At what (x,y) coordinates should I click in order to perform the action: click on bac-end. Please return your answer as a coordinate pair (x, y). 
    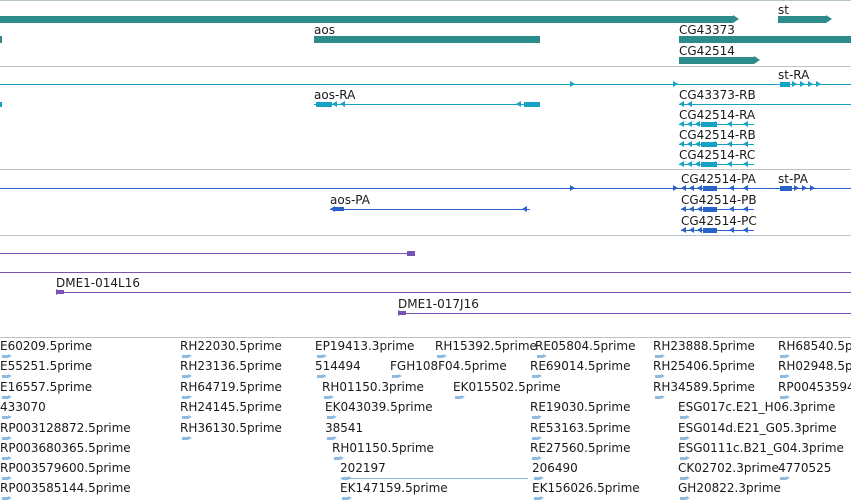
    Looking at the image, I should click on (411, 253).